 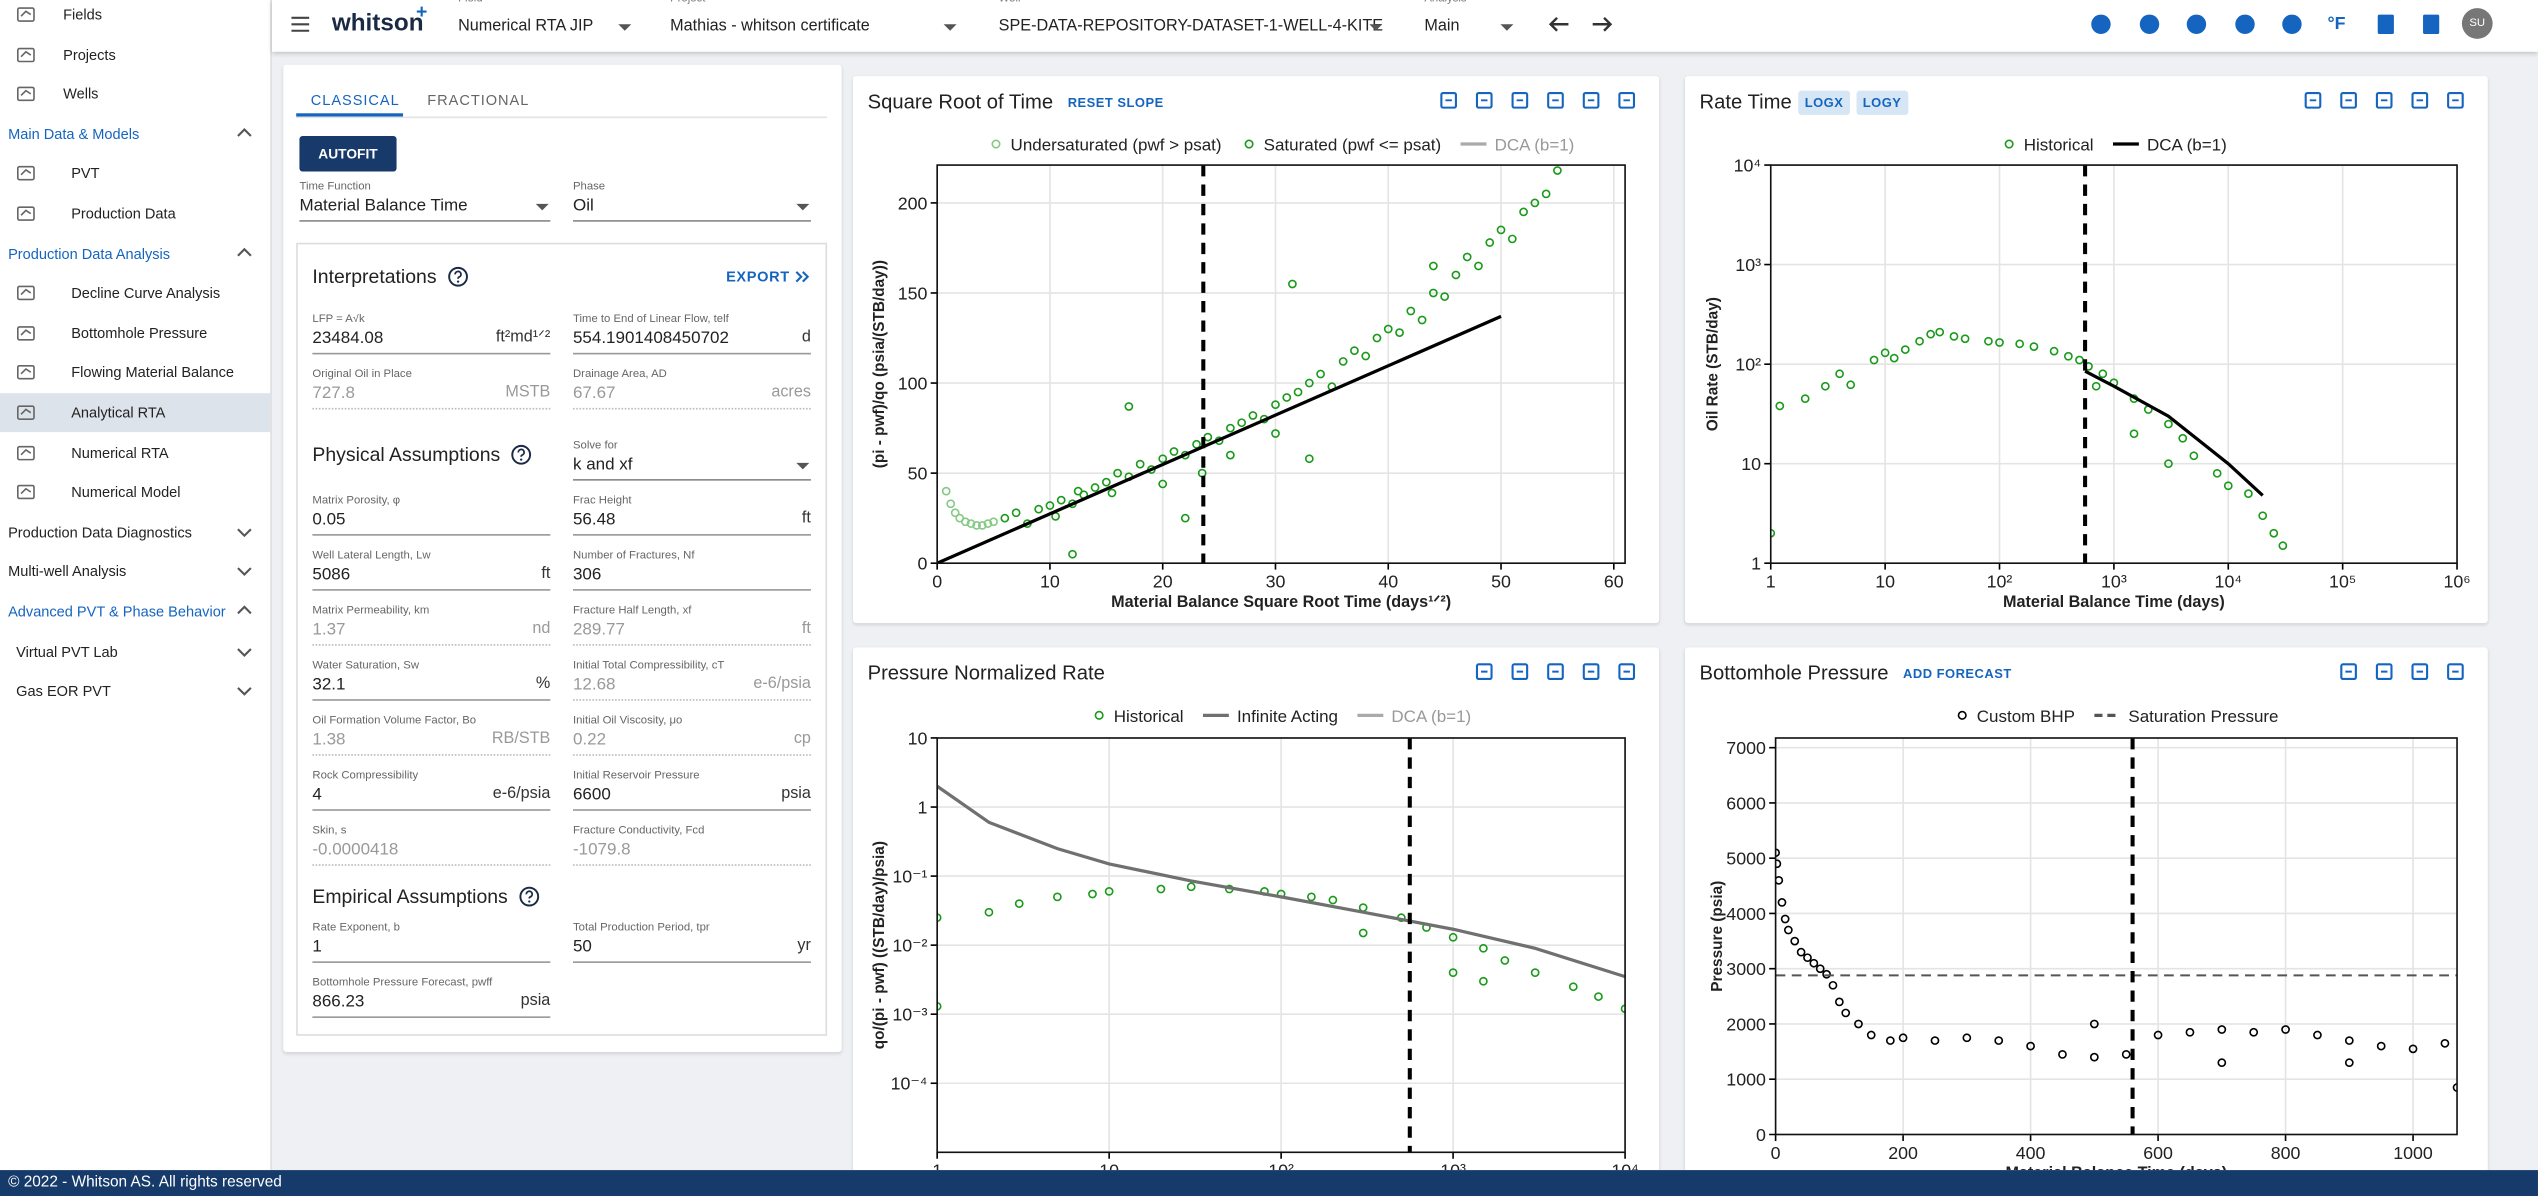 I want to click on tab: FRACTIONAL, so click(x=478, y=100).